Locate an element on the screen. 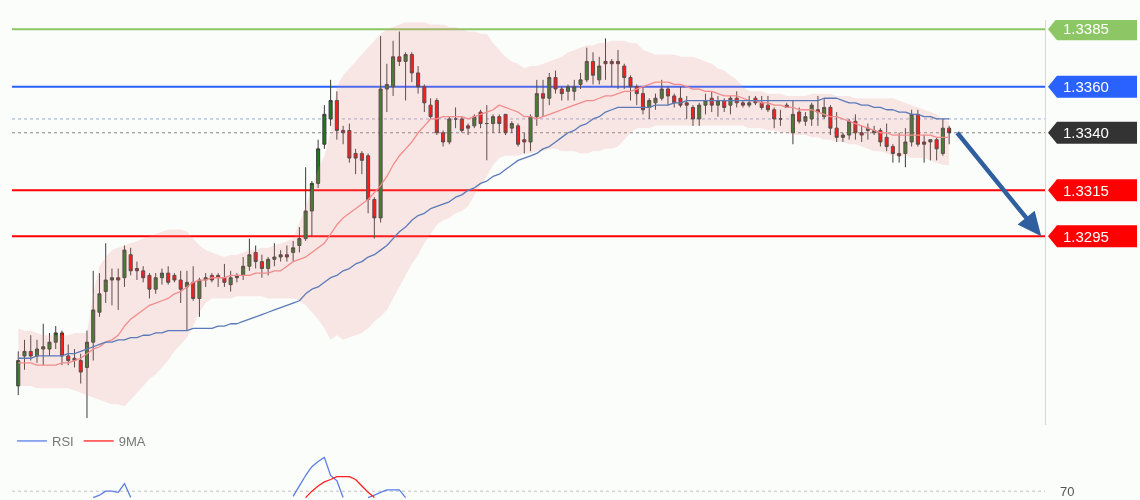  y-tick-label: 1.3315 is located at coordinates (1086, 190).